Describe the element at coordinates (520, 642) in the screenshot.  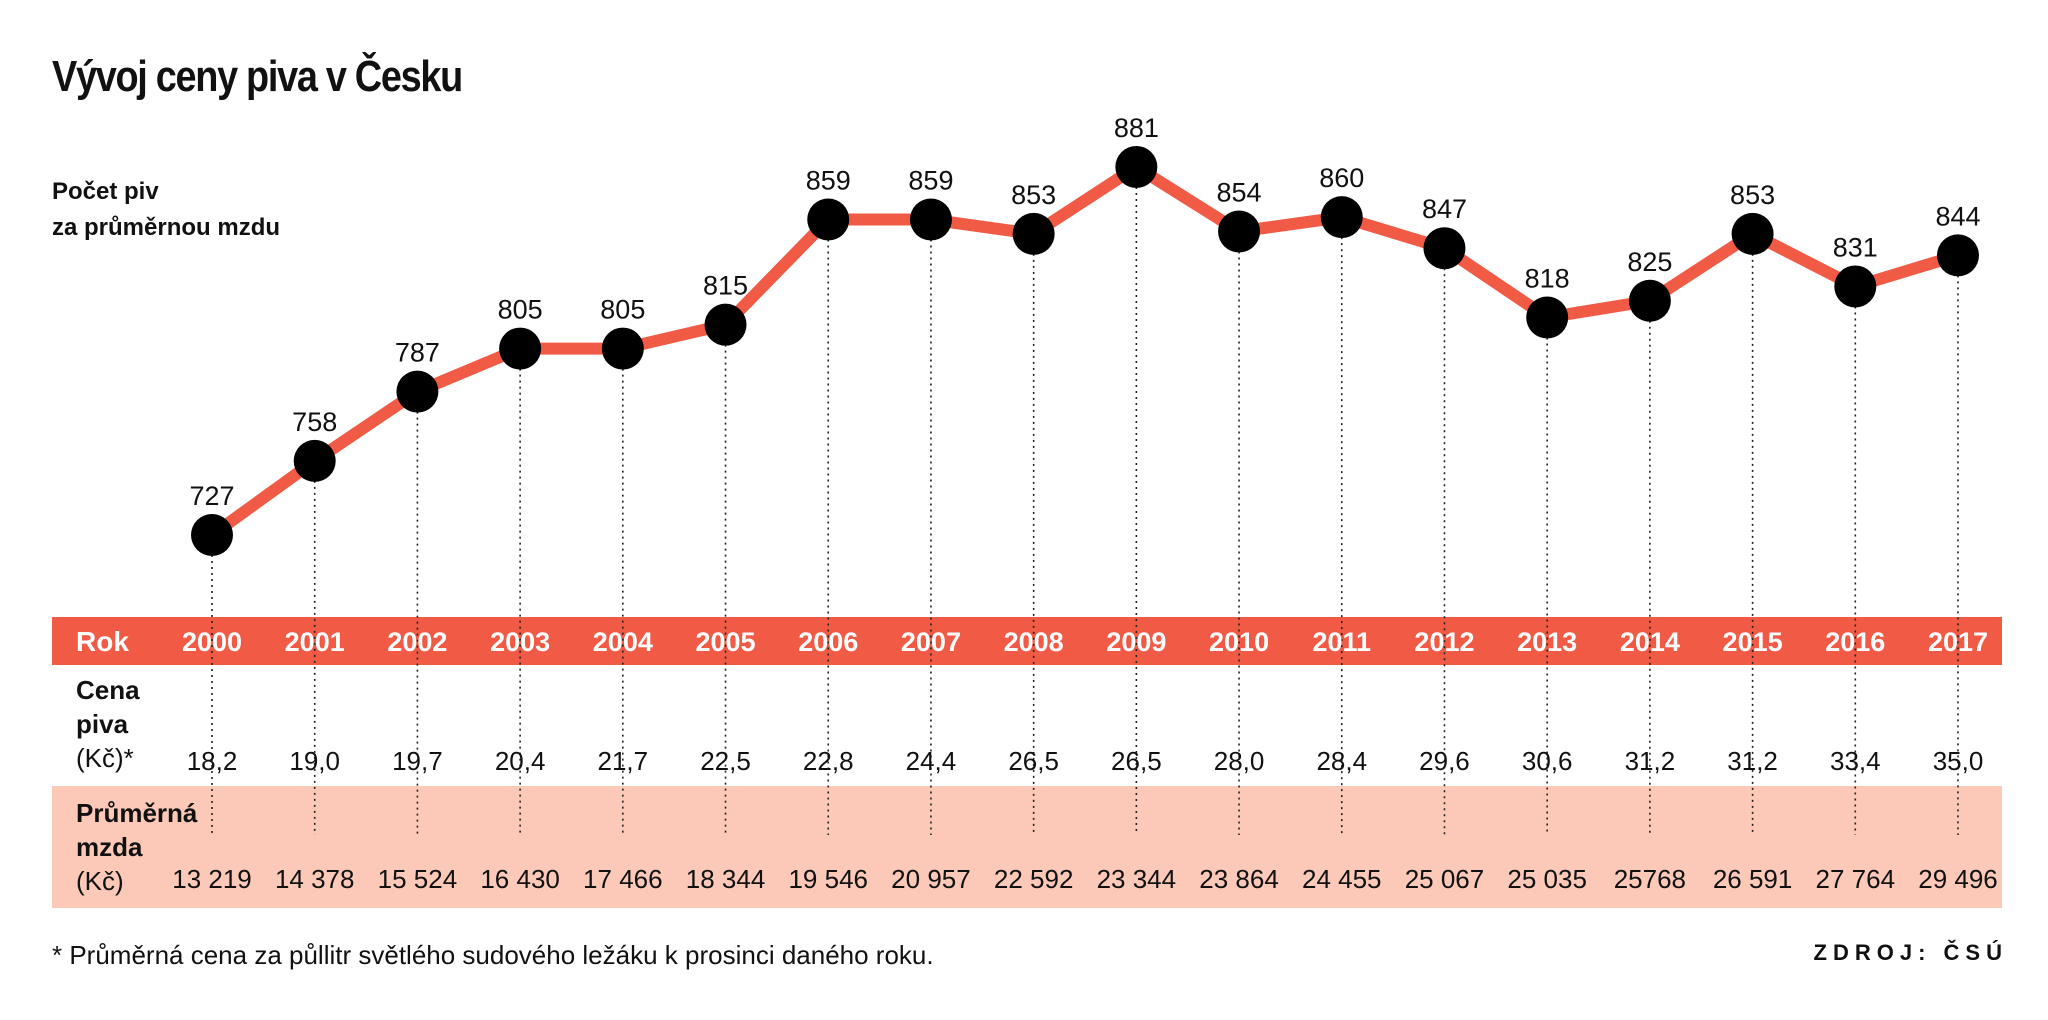
I see `year-tick-2003: 2003` at that location.